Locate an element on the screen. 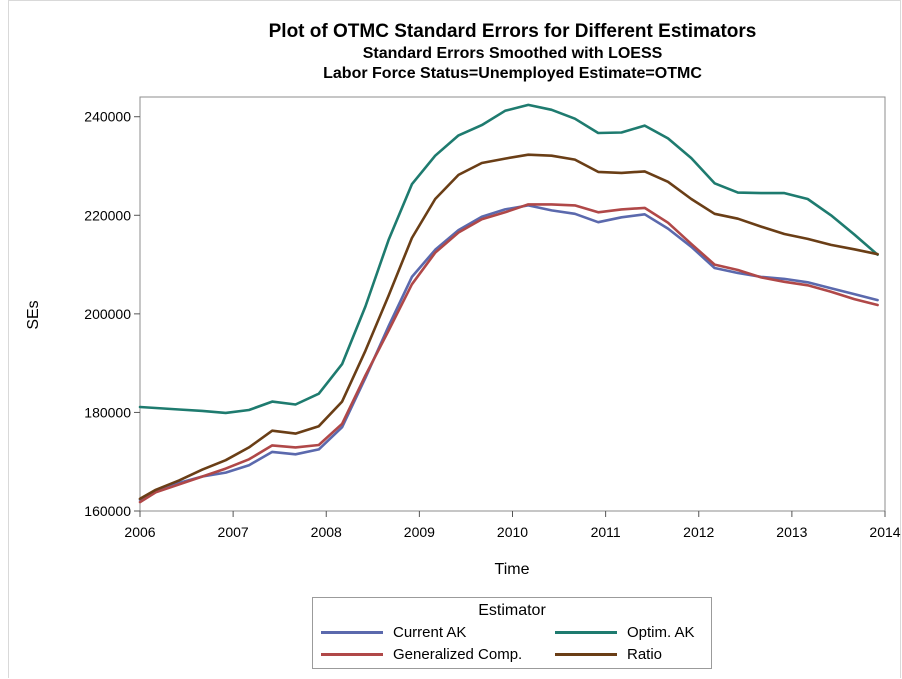 The height and width of the screenshot is (679, 902). legend-item-current-ak: Current AK is located at coordinates (393, 632).